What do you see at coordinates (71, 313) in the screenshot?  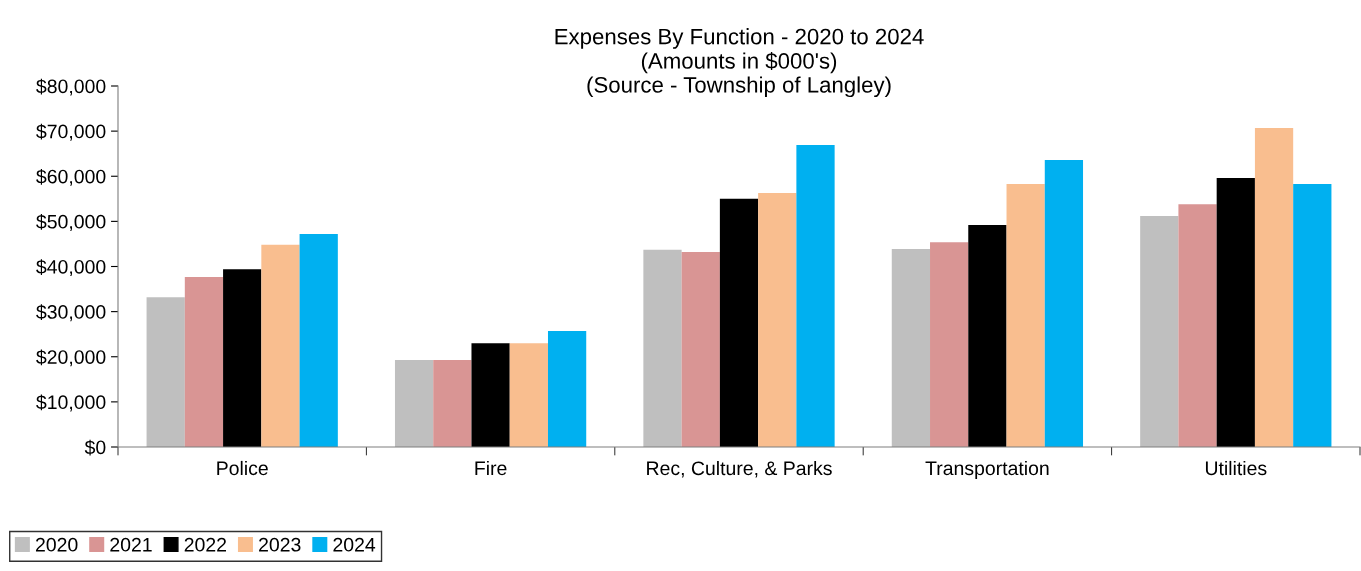 I see `y-tick-label: $30,000` at bounding box center [71, 313].